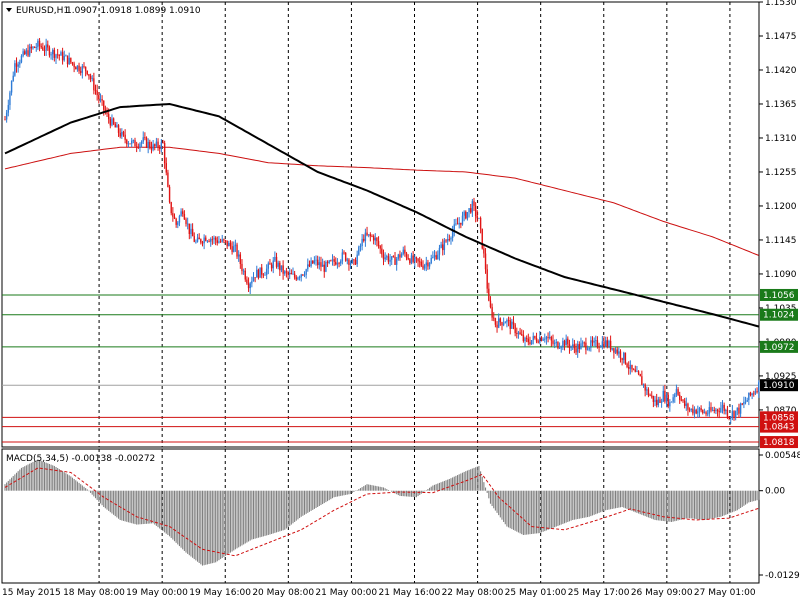 The height and width of the screenshot is (600, 800). Describe the element at coordinates (157, 593) in the screenshot. I see `time-tick-label: 19 May 00:00` at that location.